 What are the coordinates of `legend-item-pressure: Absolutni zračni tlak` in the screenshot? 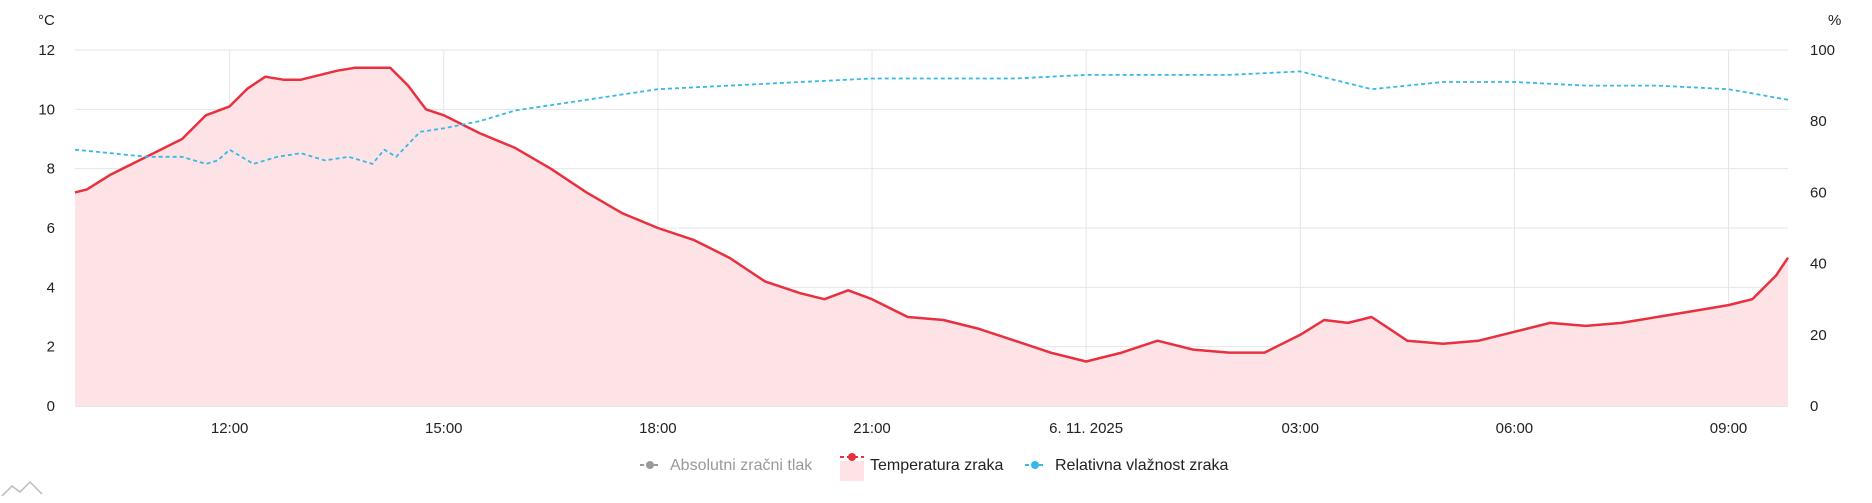 It's located at (726, 465).